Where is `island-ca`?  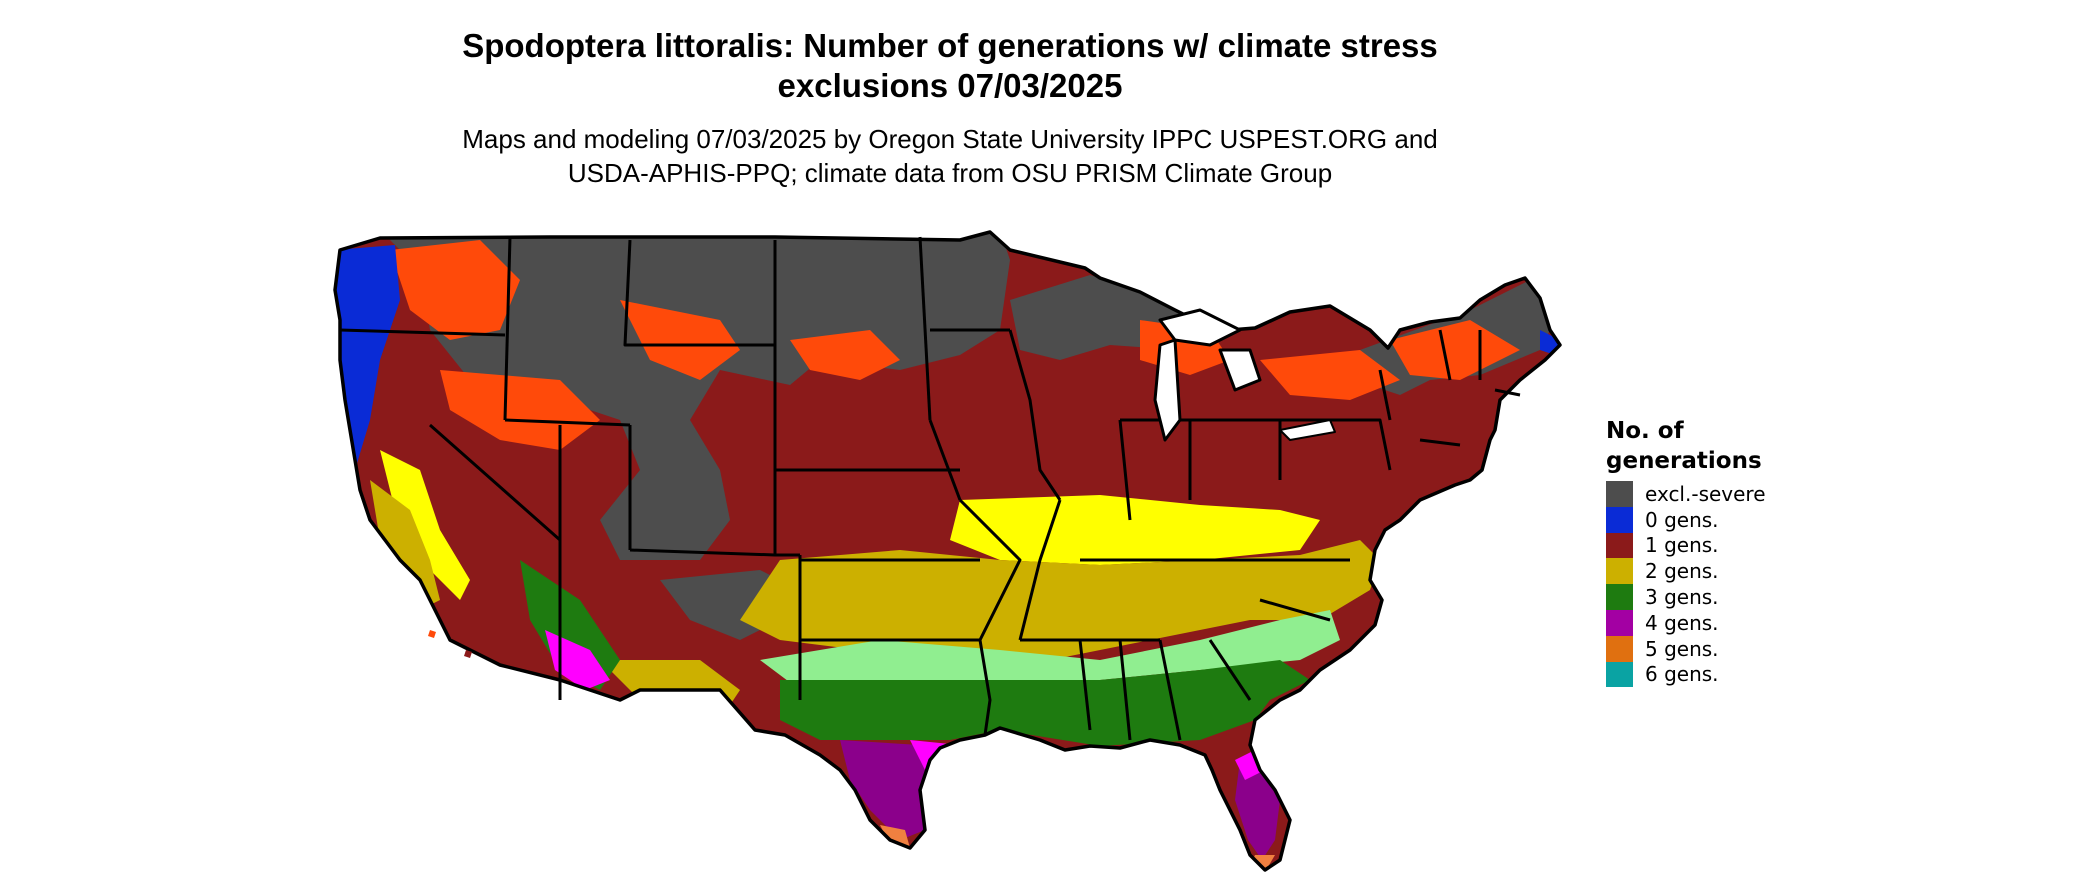 island-ca is located at coordinates (432, 634).